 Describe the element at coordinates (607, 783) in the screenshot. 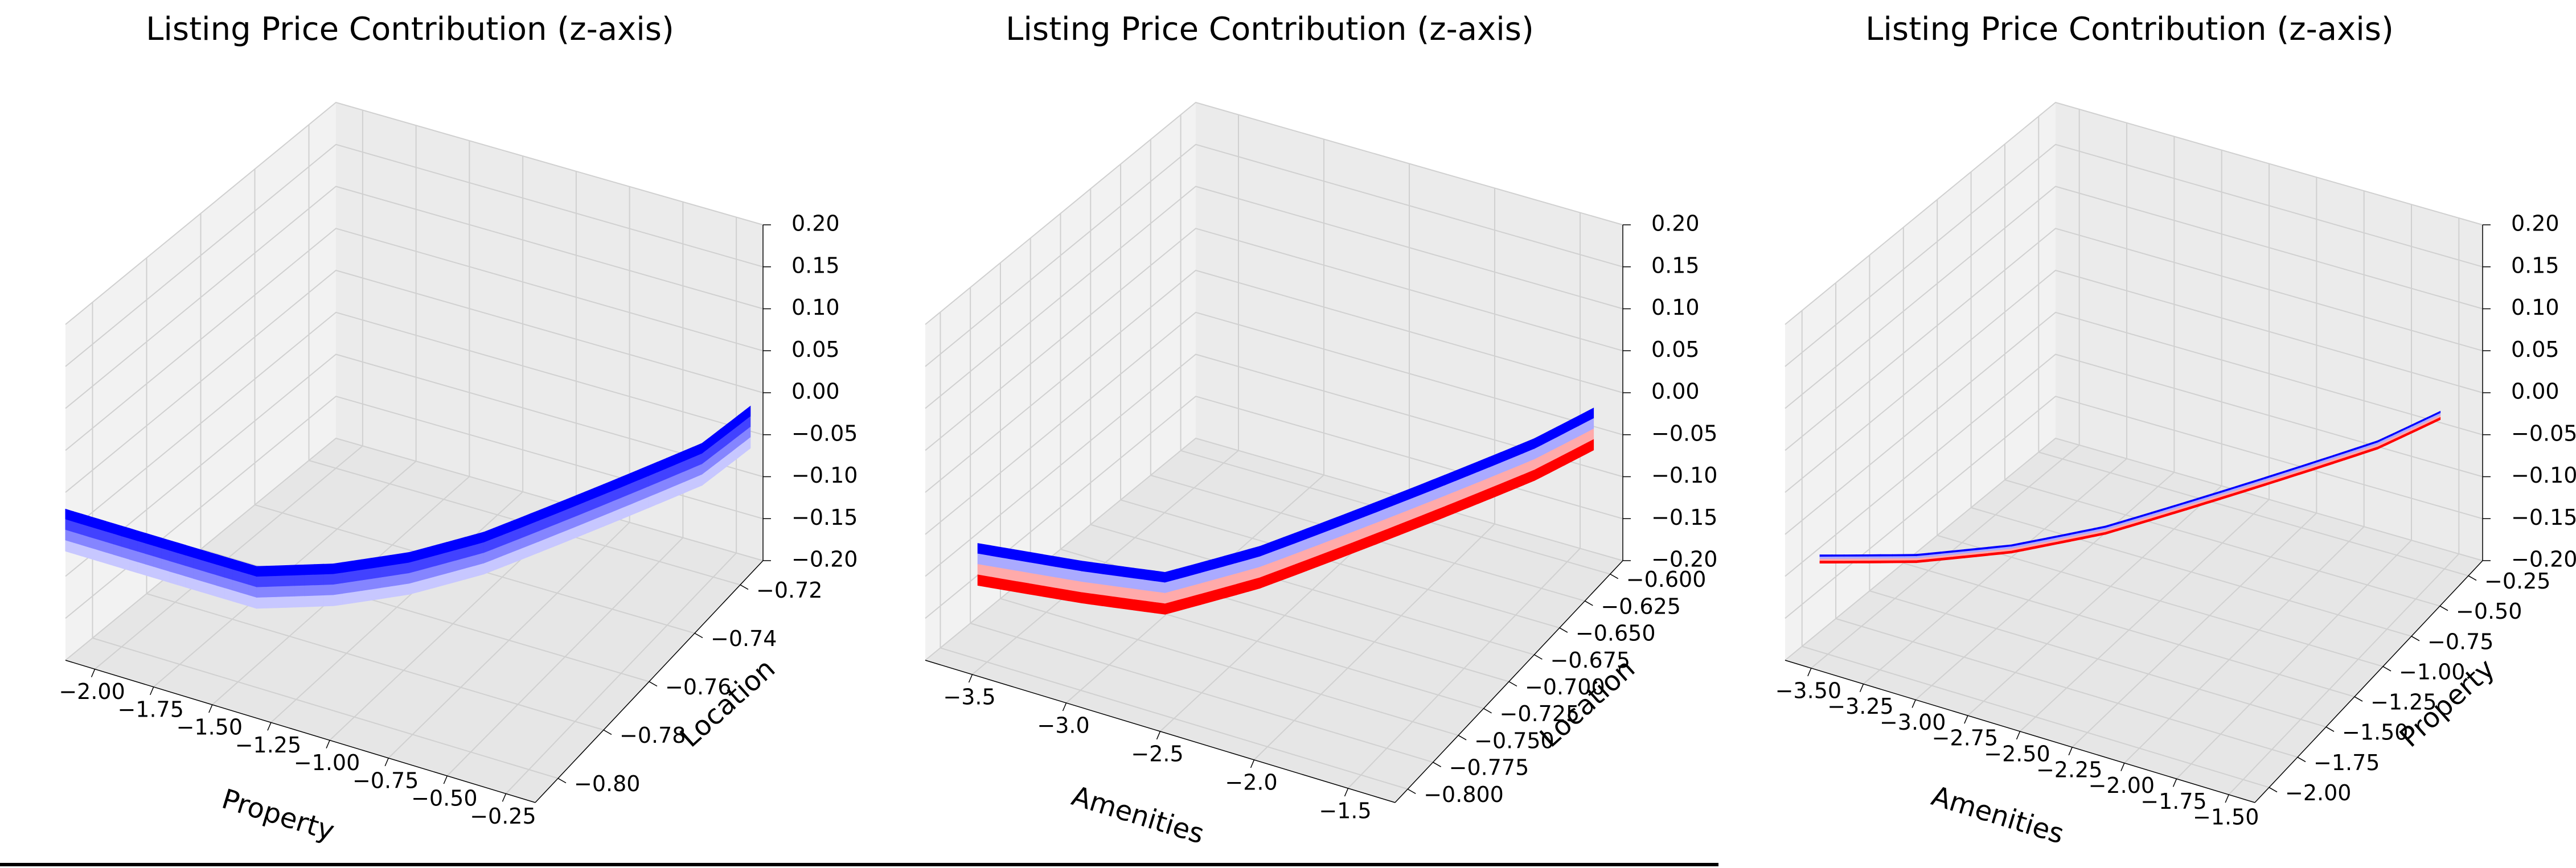

I see `y-tick-label: −0.80` at that location.